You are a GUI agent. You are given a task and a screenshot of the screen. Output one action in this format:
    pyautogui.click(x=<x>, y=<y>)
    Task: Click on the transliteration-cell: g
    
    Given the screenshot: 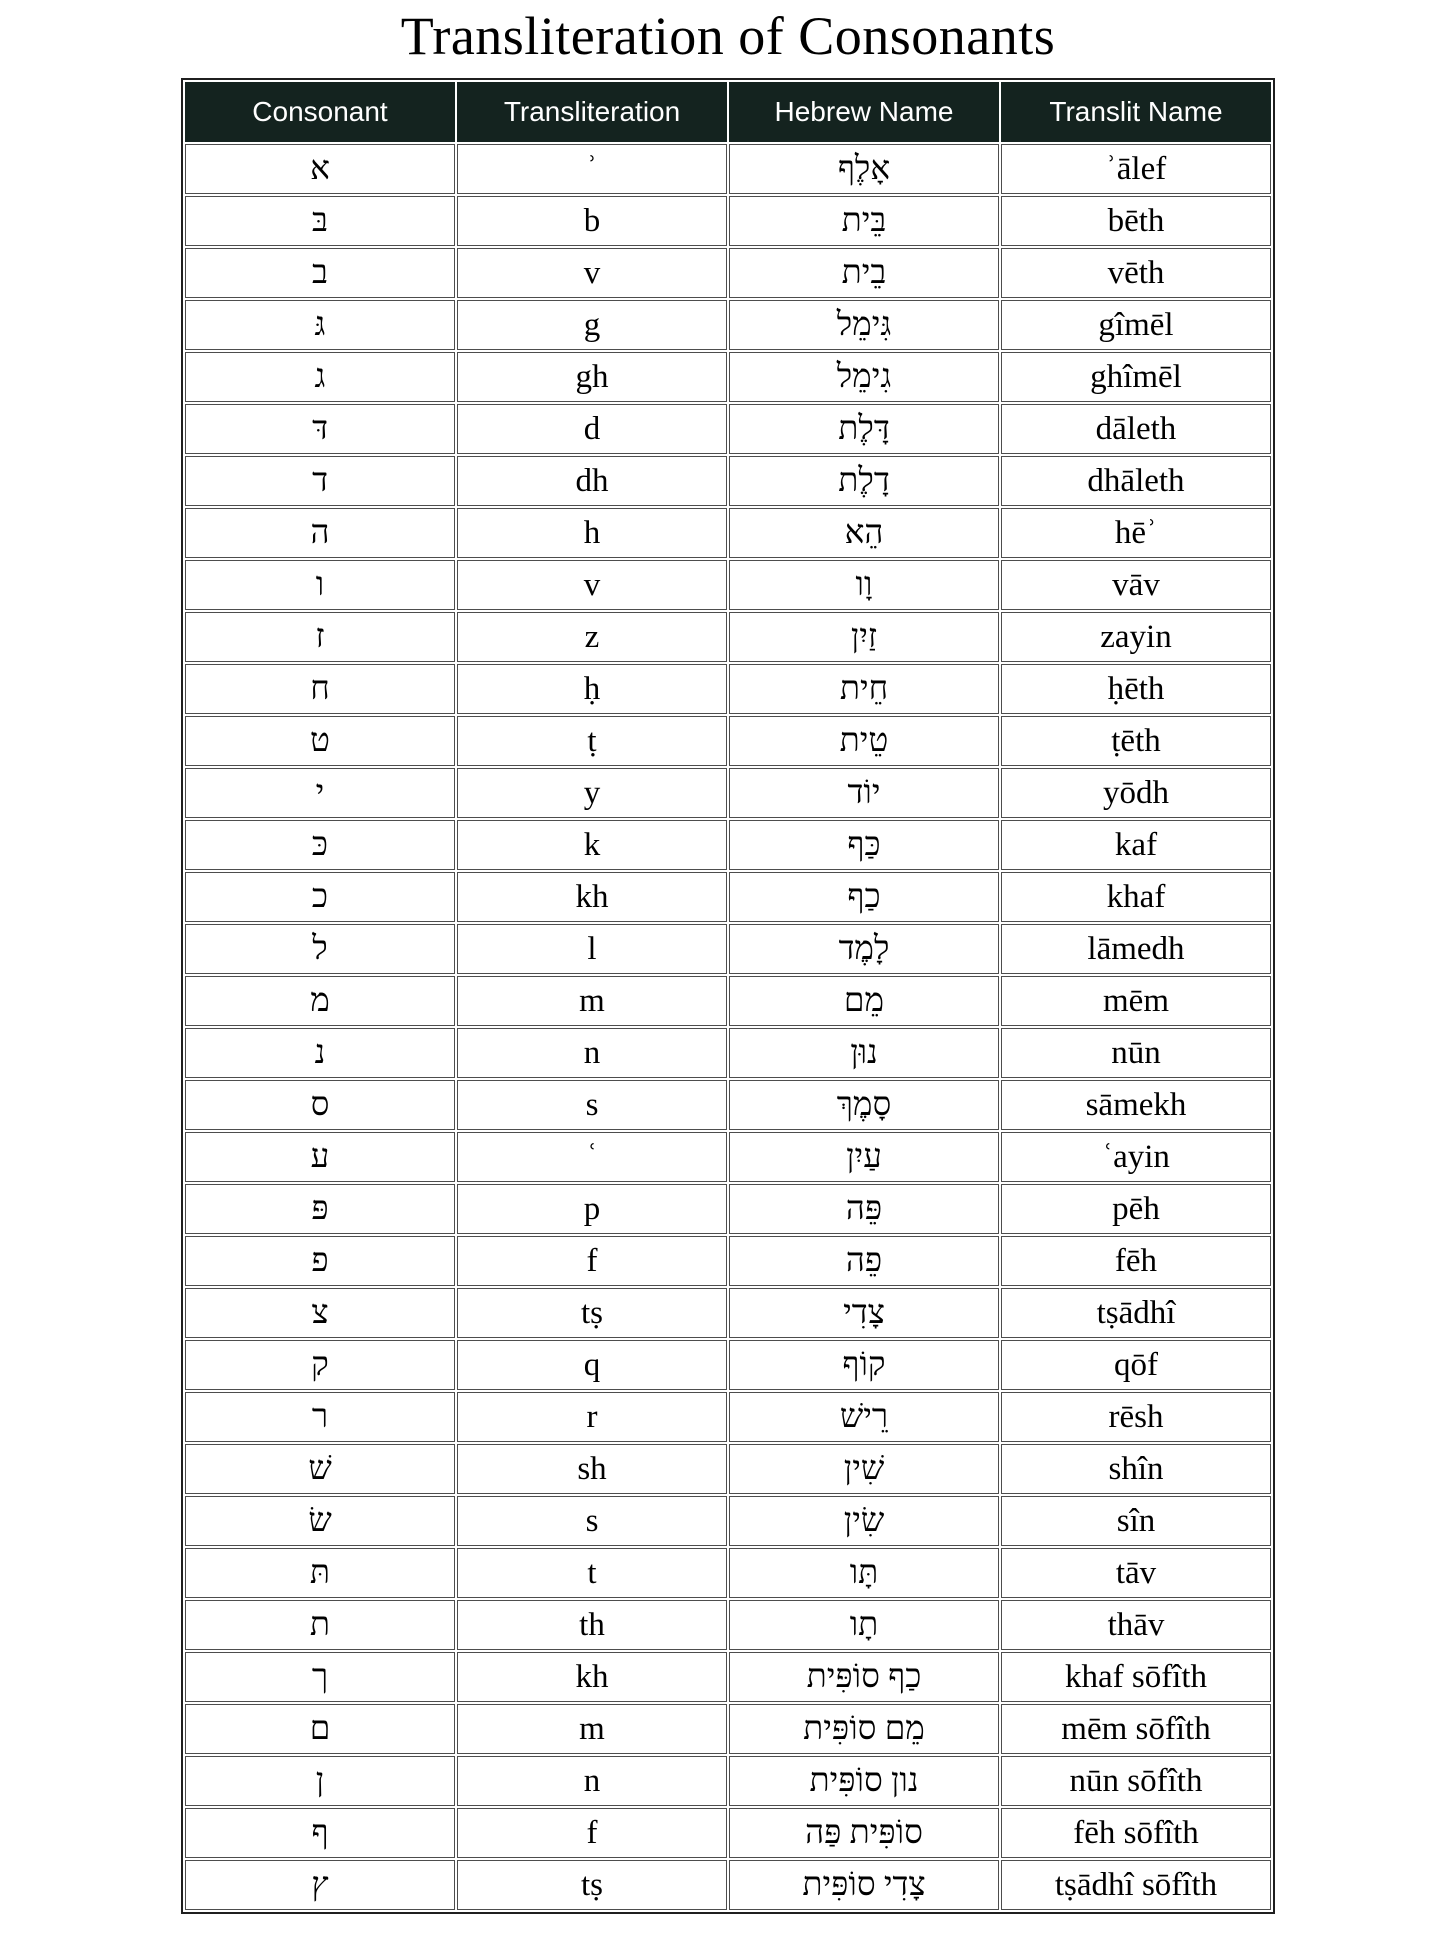 What is the action you would take?
    pyautogui.click(x=592, y=325)
    